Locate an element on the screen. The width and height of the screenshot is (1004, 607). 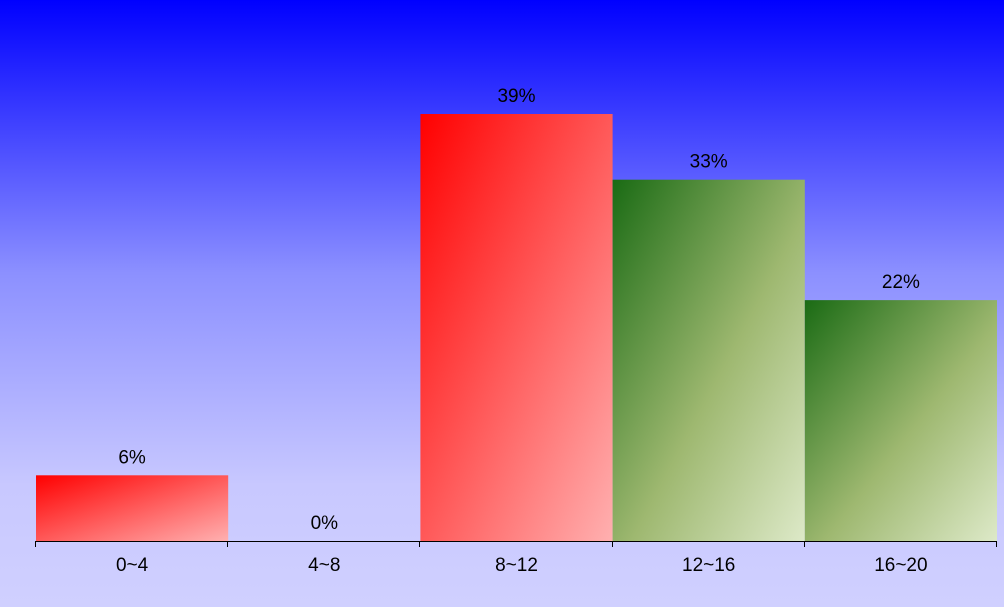
bar-16~20 is located at coordinates (900, 420).